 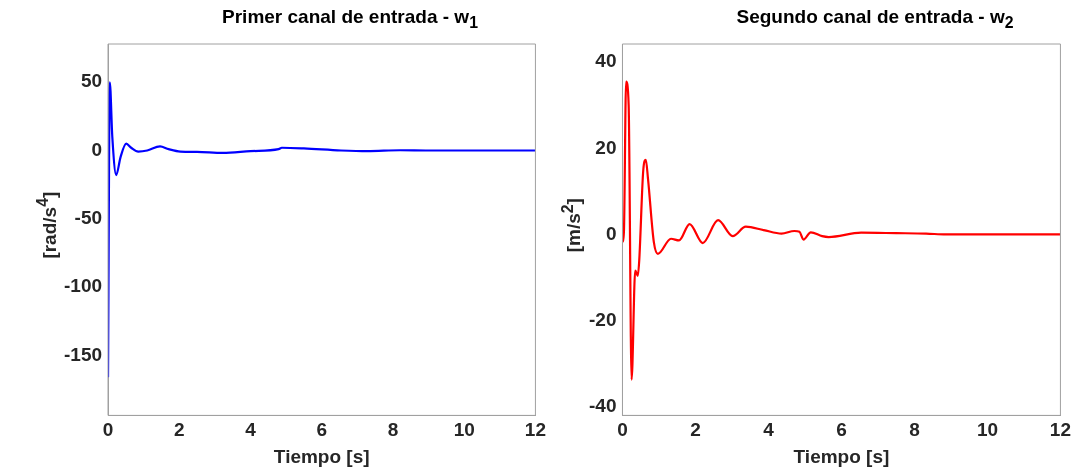 I want to click on y-tick-label: -100, so click(x=83, y=286).